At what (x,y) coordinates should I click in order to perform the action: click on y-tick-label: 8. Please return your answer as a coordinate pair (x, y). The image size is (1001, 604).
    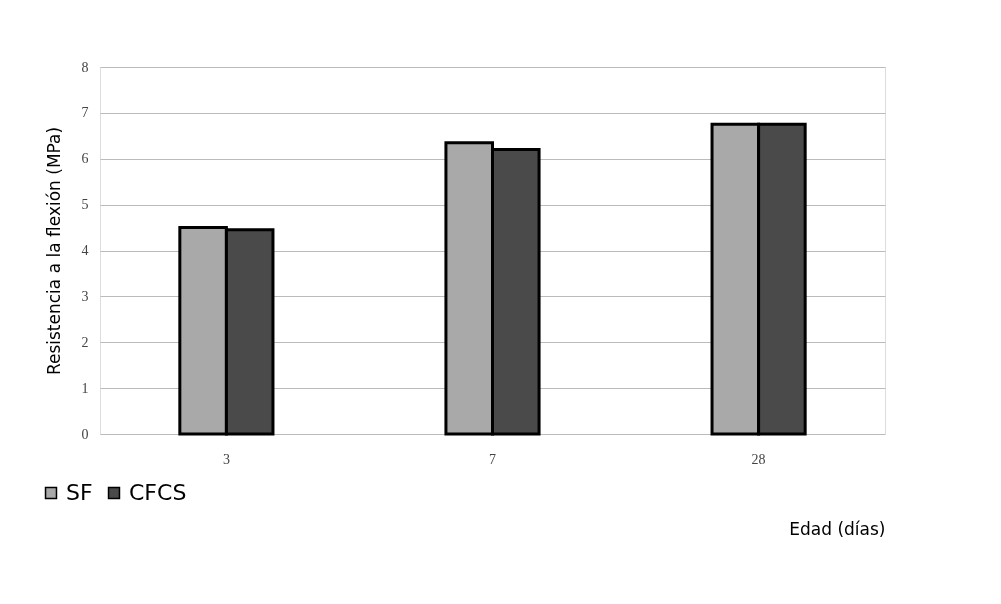
    Looking at the image, I should click on (85, 67).